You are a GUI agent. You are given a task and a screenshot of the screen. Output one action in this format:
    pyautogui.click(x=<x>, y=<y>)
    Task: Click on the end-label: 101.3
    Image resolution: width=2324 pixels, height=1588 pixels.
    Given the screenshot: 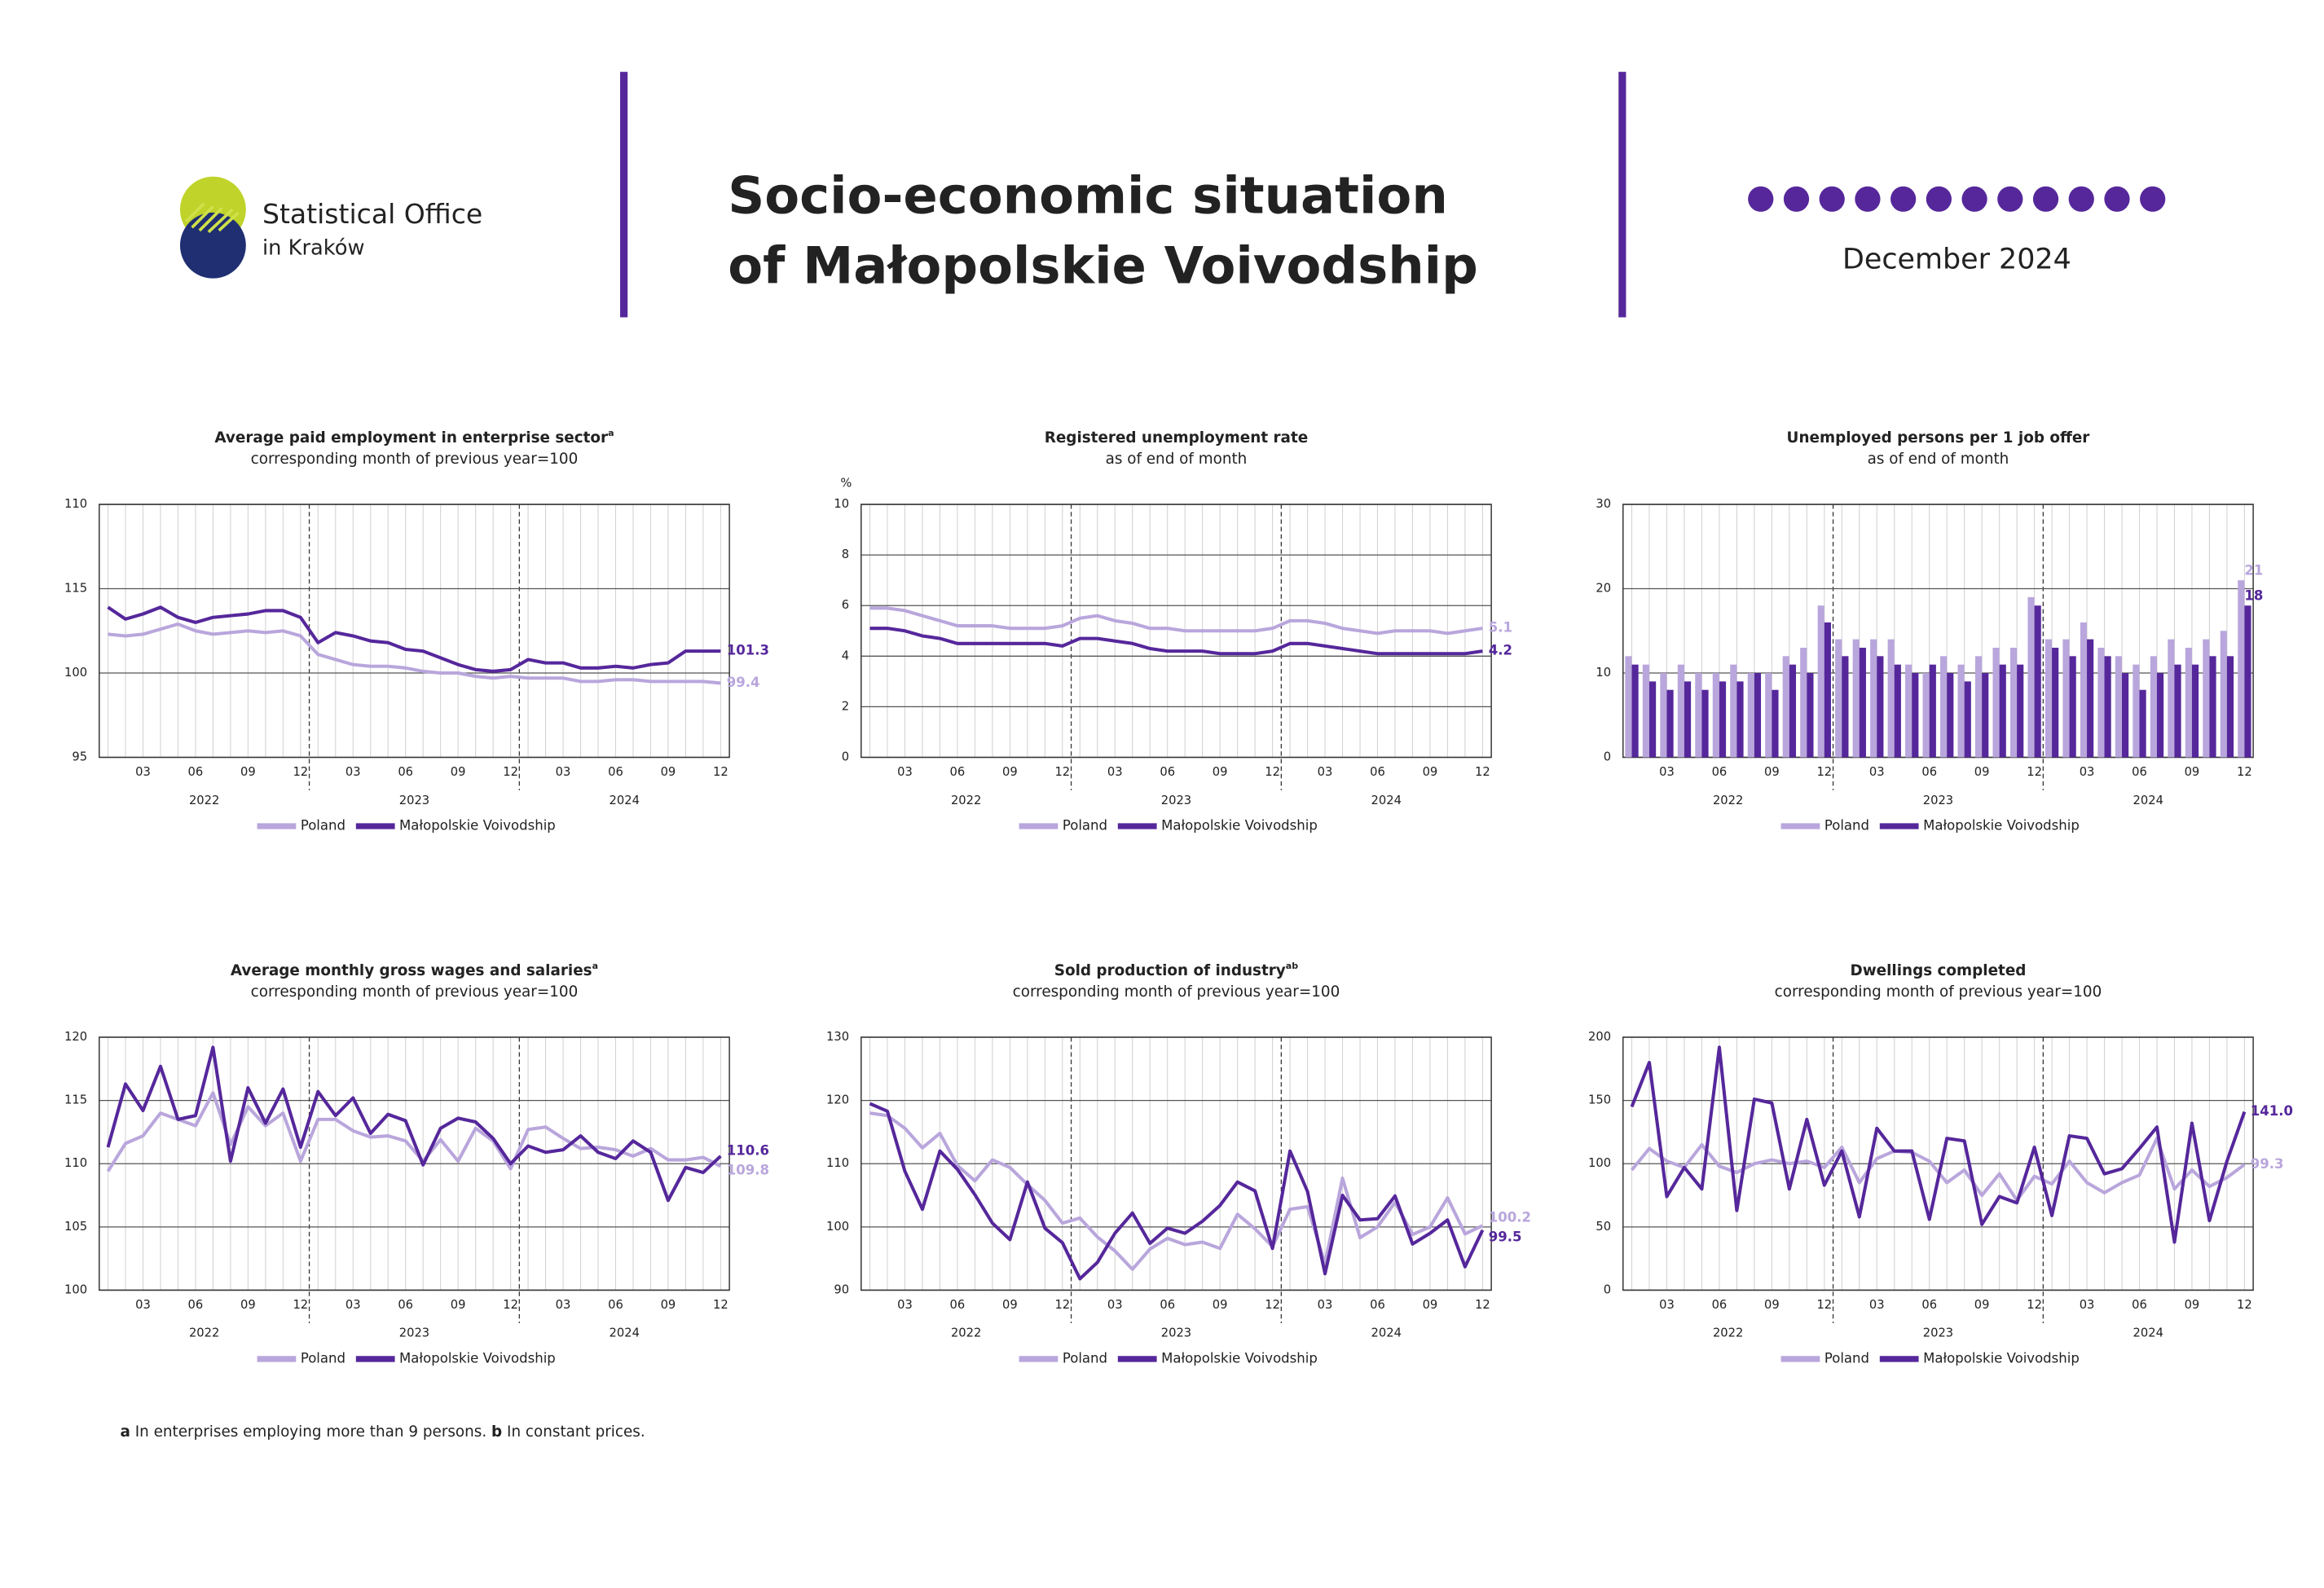 What is the action you would take?
    pyautogui.click(x=748, y=650)
    